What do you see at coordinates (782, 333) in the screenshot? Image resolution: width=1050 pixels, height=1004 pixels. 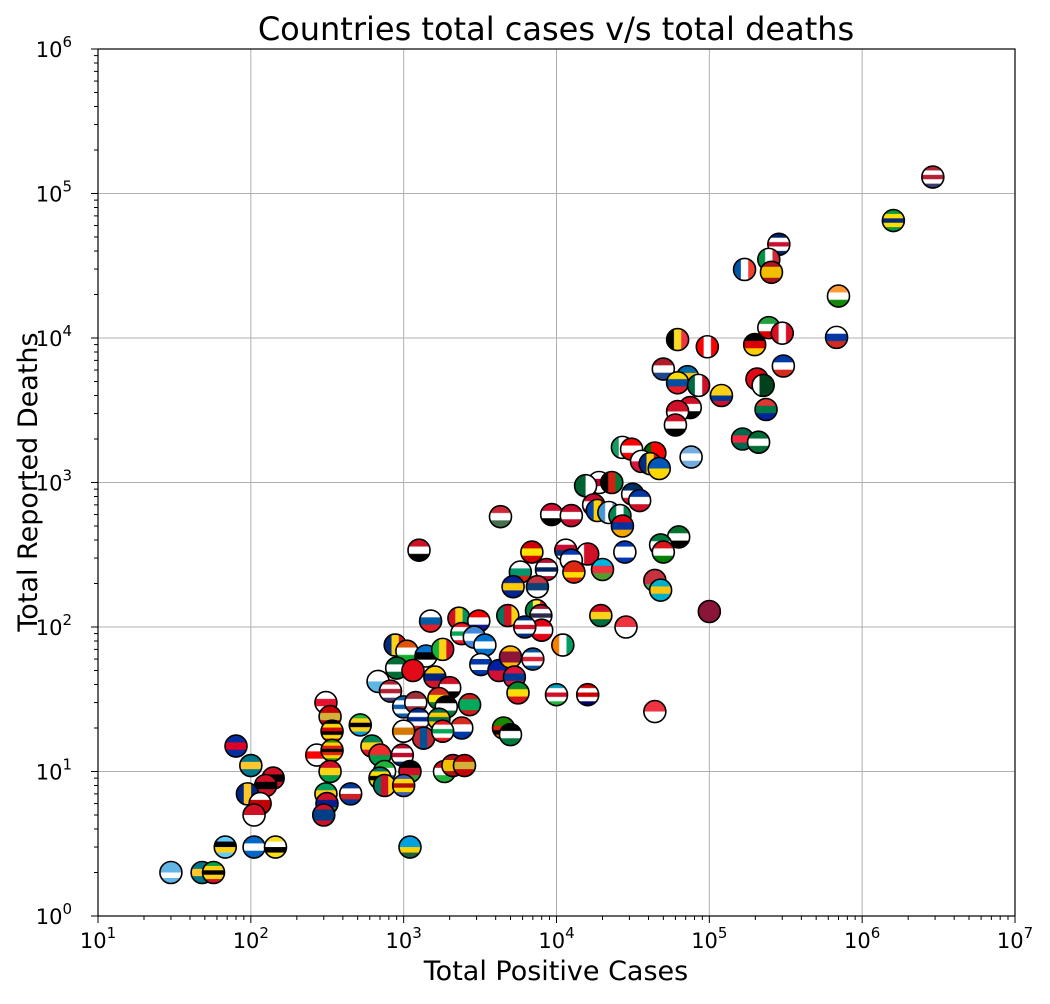 I see `data-point-peru` at bounding box center [782, 333].